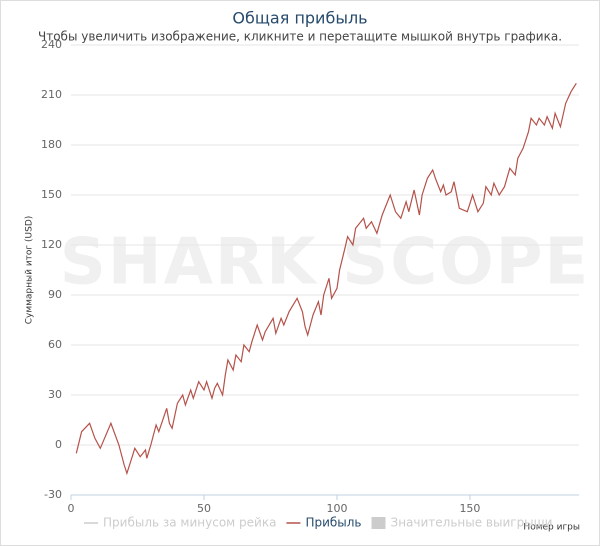  Describe the element at coordinates (325, 263) in the screenshot. I see `watermark: SHARK SCOPE` at that location.